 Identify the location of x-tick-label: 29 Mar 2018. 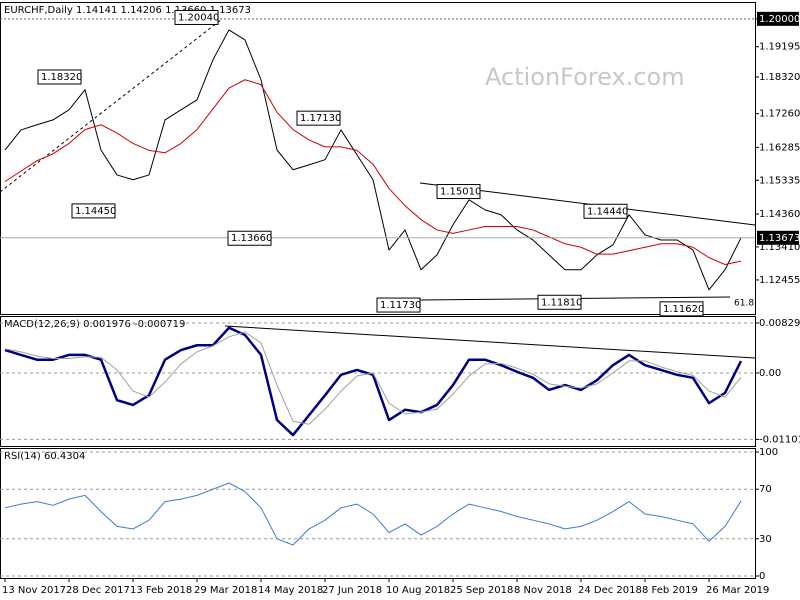
(225, 590).